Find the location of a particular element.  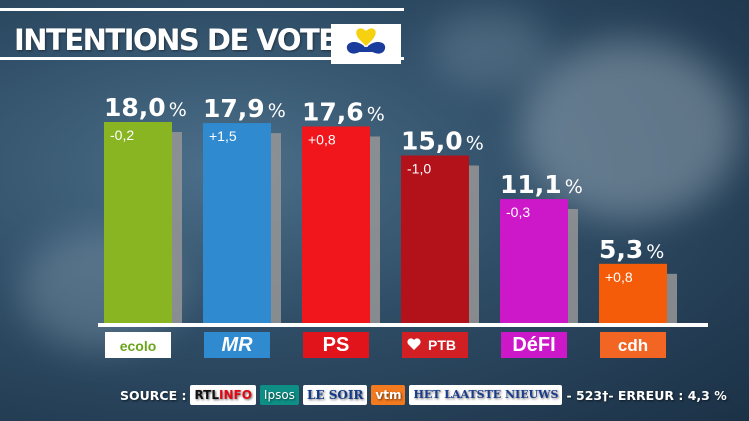

rtl-info-logo: RTLINFO is located at coordinates (223, 395).